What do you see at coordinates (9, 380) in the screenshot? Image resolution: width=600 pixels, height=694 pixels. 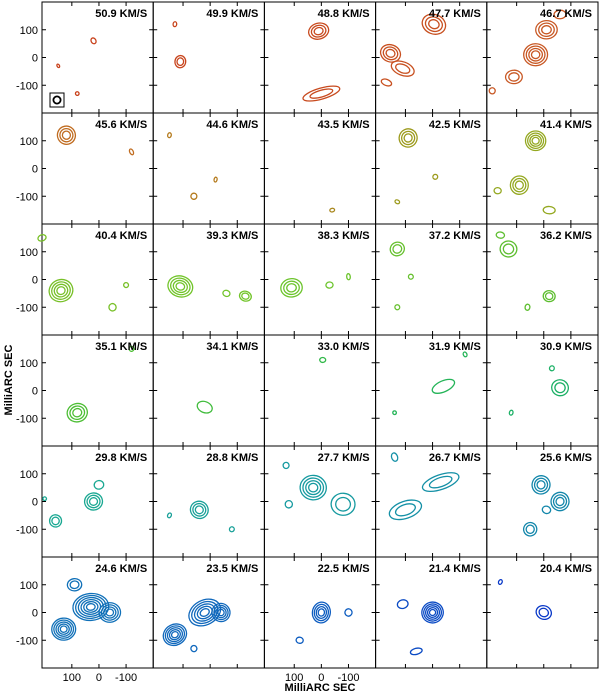 I see `y-axis-label: MilliARC SEC` at bounding box center [9, 380].